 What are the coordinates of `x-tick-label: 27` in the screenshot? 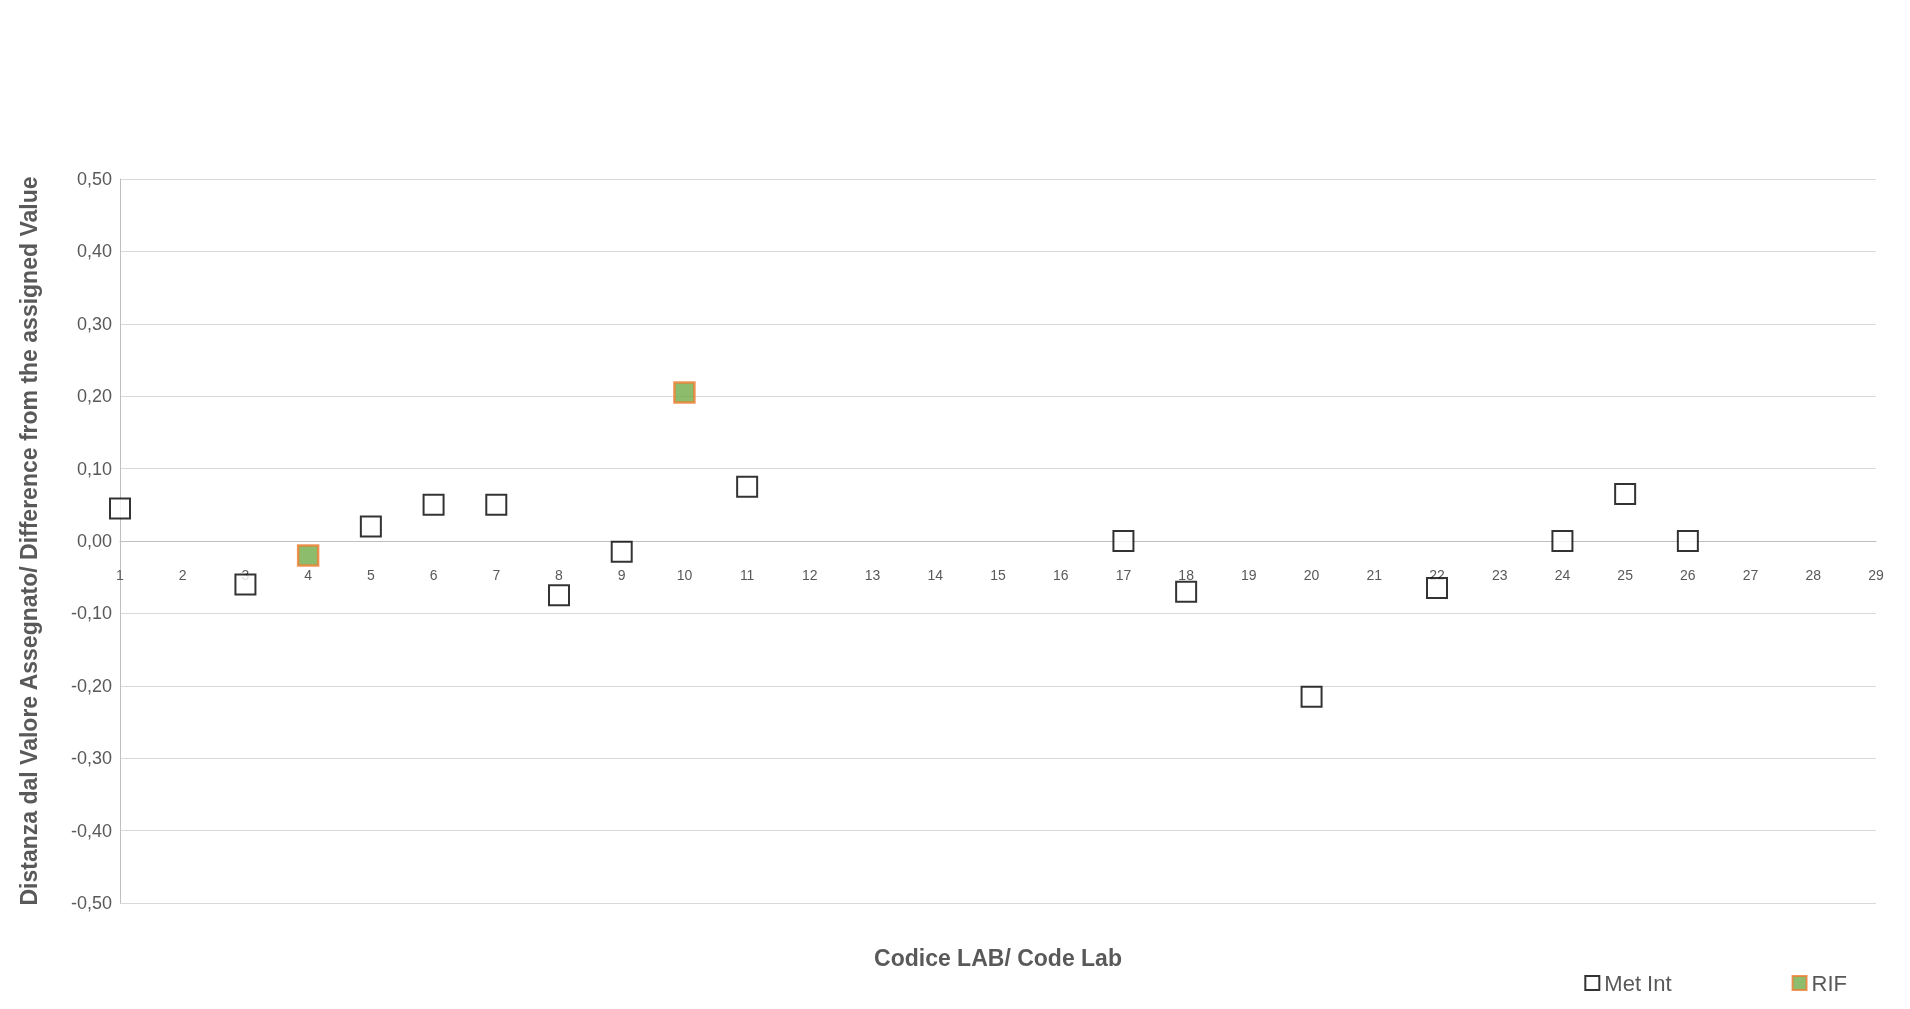 It's located at (1750, 575).